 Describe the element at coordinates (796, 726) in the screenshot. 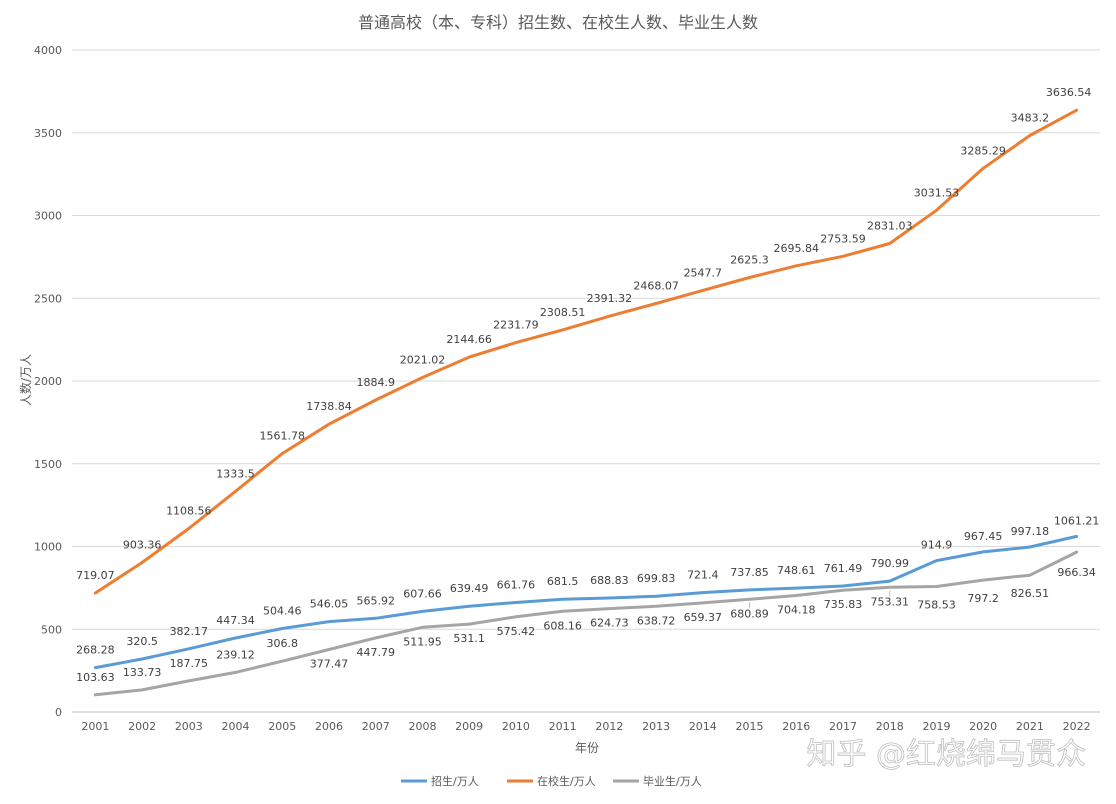

I see `x-tick-label: 2016` at that location.